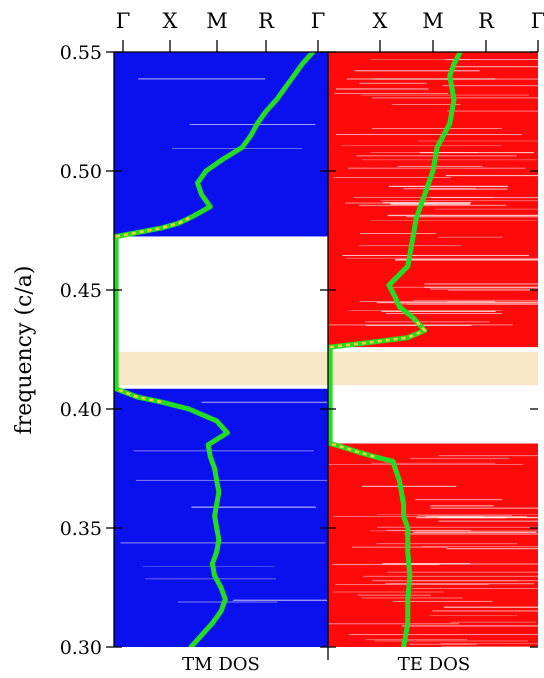 This screenshot has height=678, width=544. I want to click on k-point-label: M, so click(433, 21).